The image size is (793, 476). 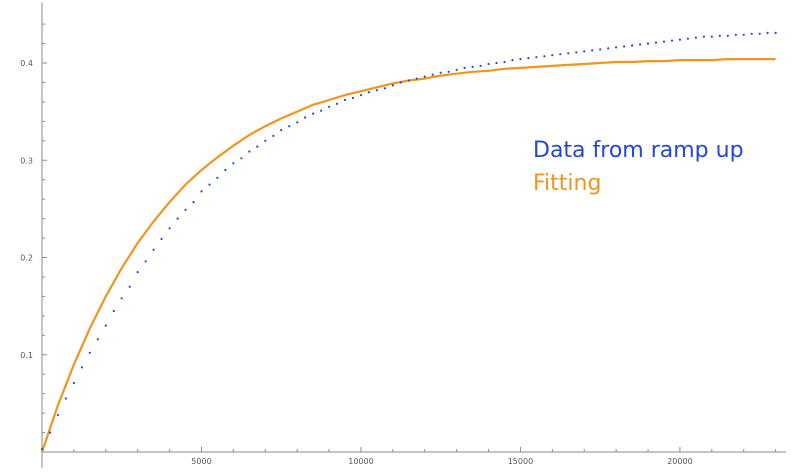 What do you see at coordinates (679, 461) in the screenshot?
I see `x-tick-label: 20000` at bounding box center [679, 461].